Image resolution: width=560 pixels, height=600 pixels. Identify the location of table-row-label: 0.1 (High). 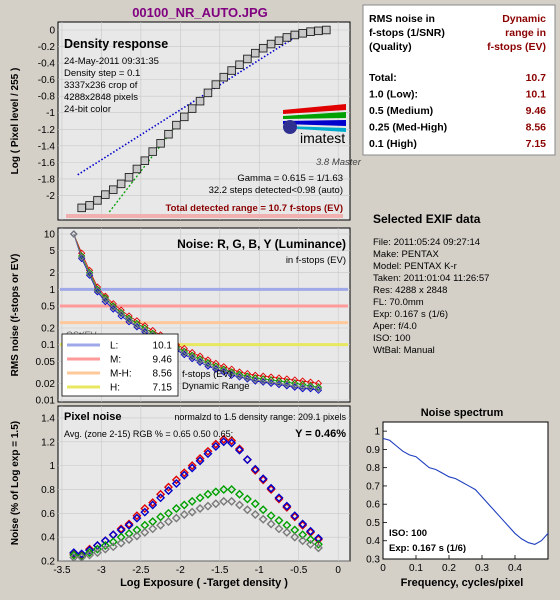
(393, 144).